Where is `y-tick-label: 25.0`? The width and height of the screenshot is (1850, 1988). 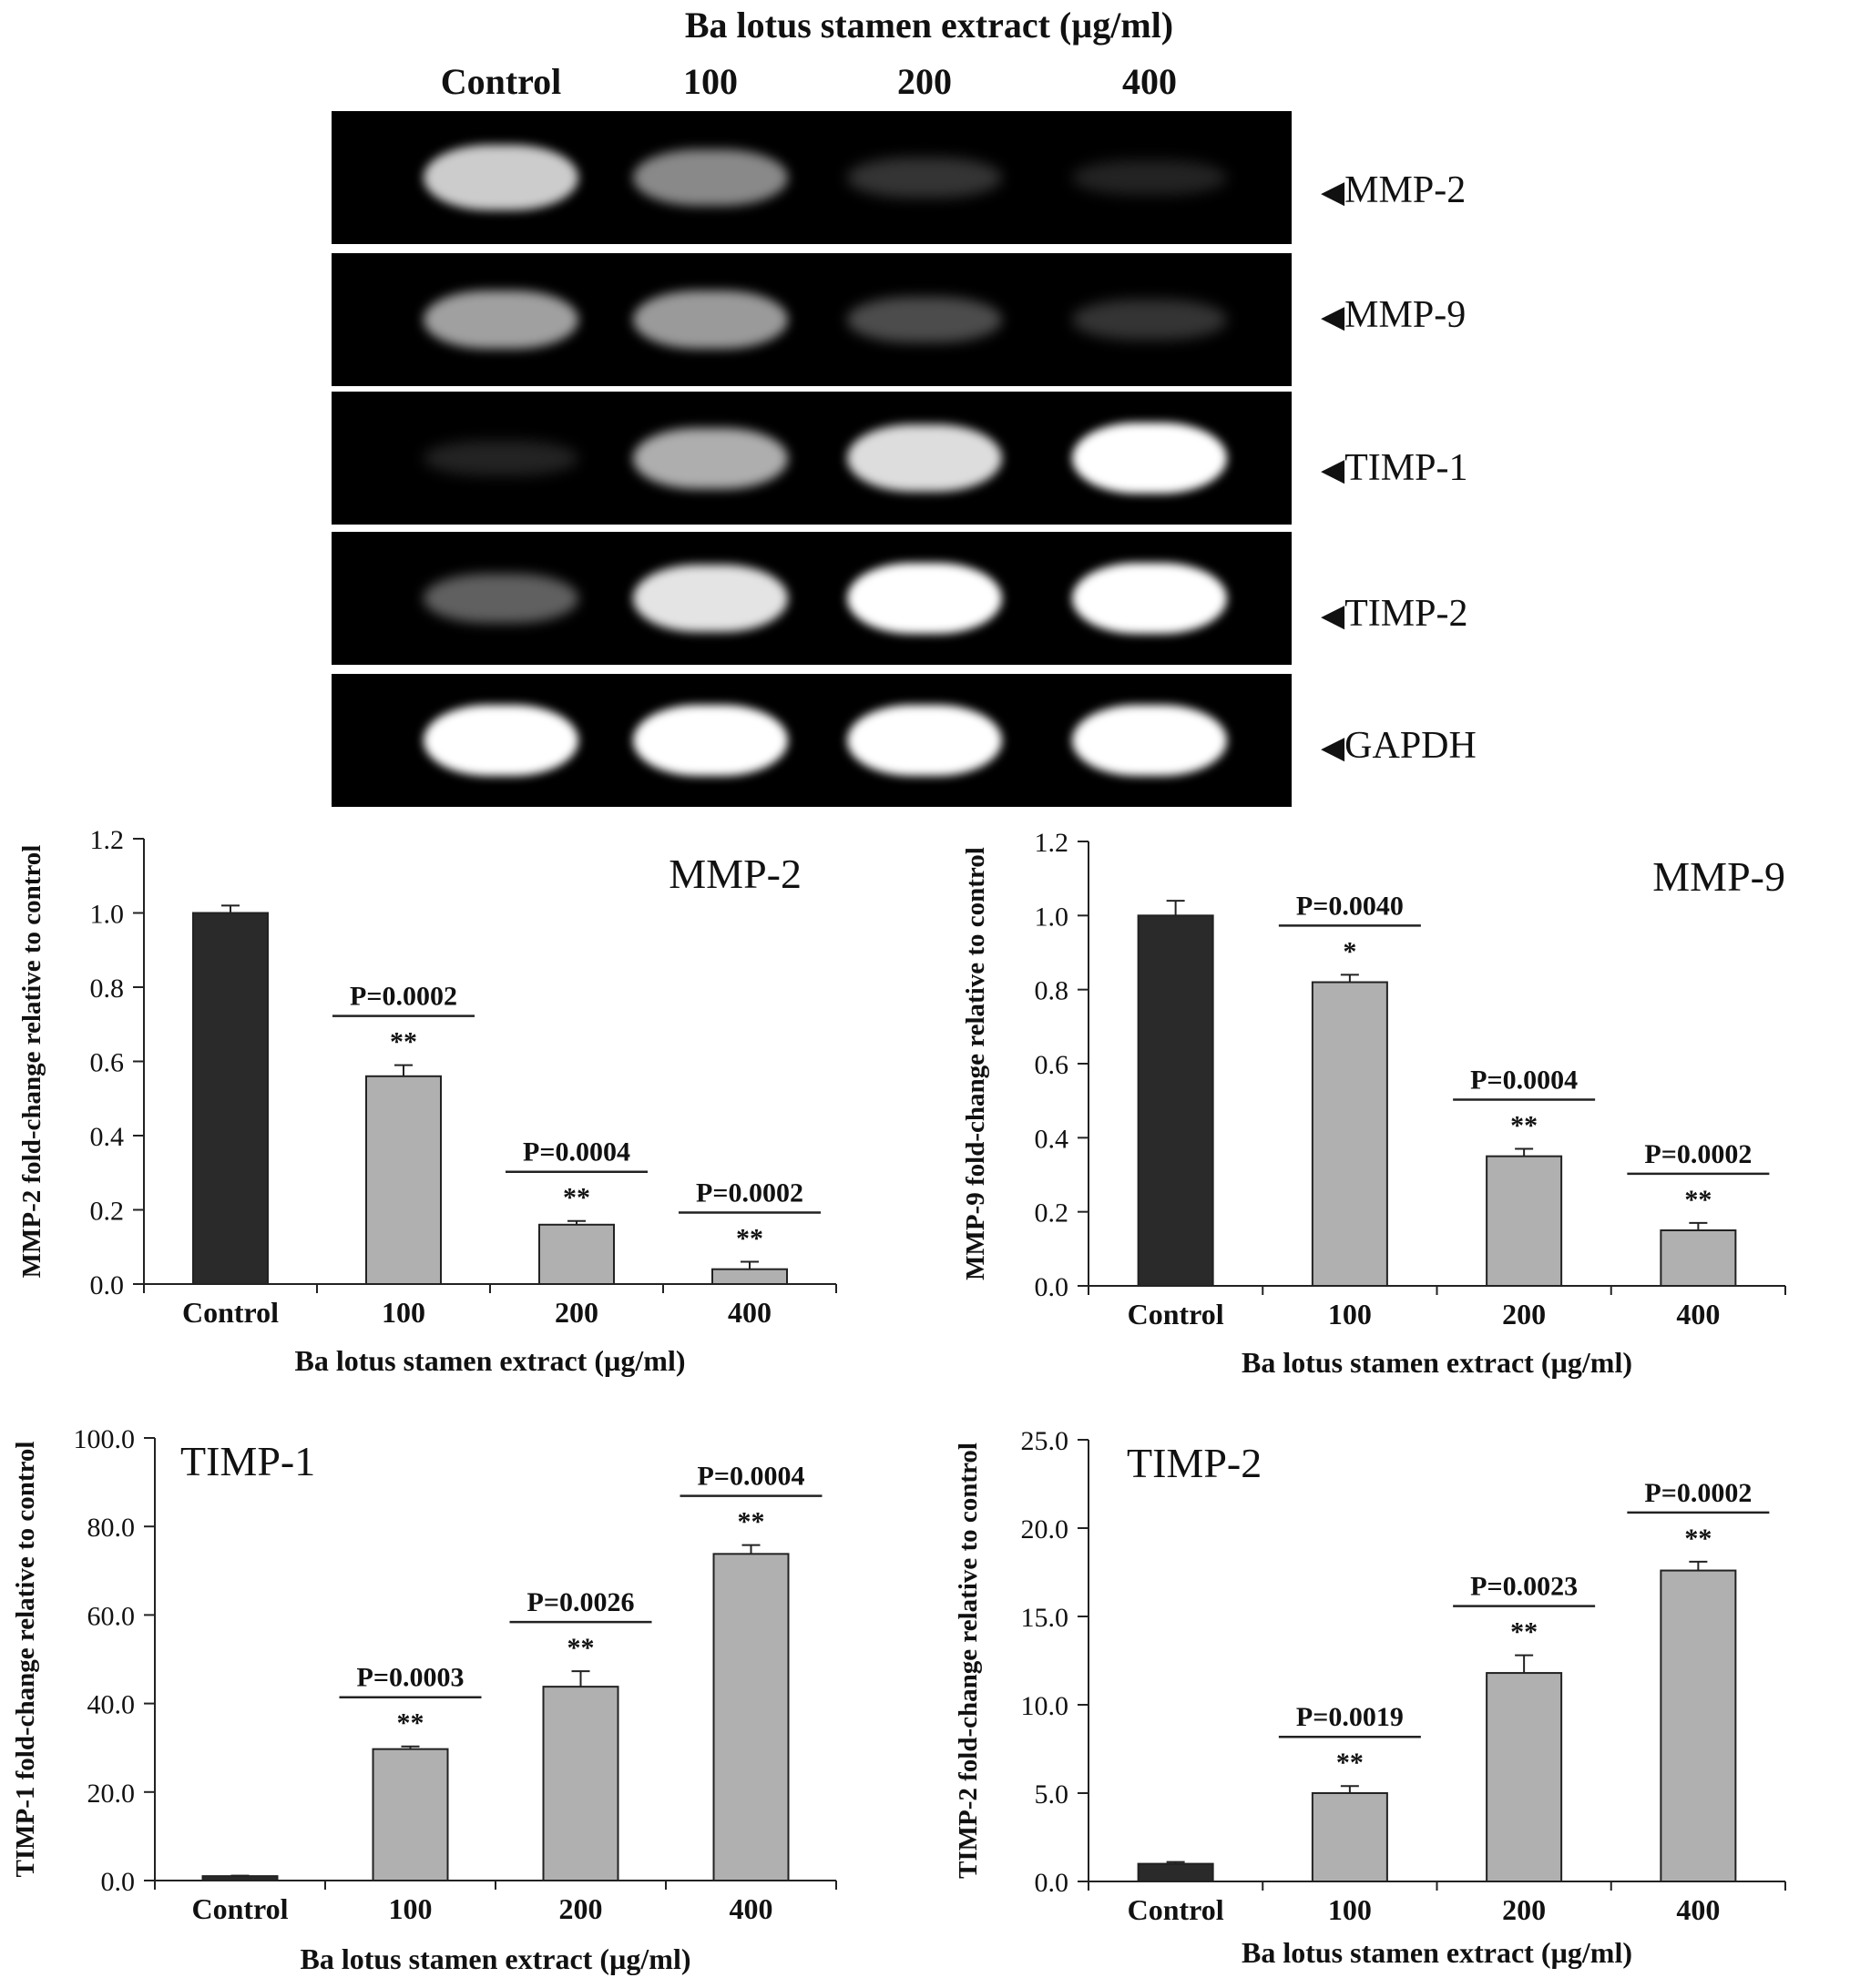 y-tick-label: 25.0 is located at coordinates (1045, 1441).